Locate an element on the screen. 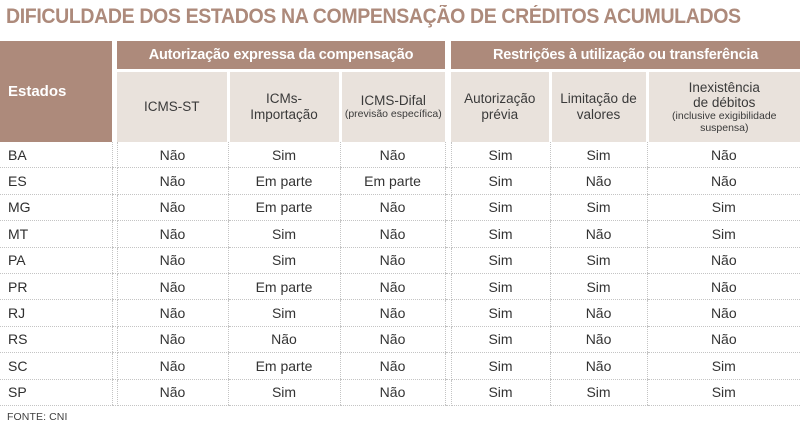 The width and height of the screenshot is (800, 434). state-cell: SC is located at coordinates (56, 366).